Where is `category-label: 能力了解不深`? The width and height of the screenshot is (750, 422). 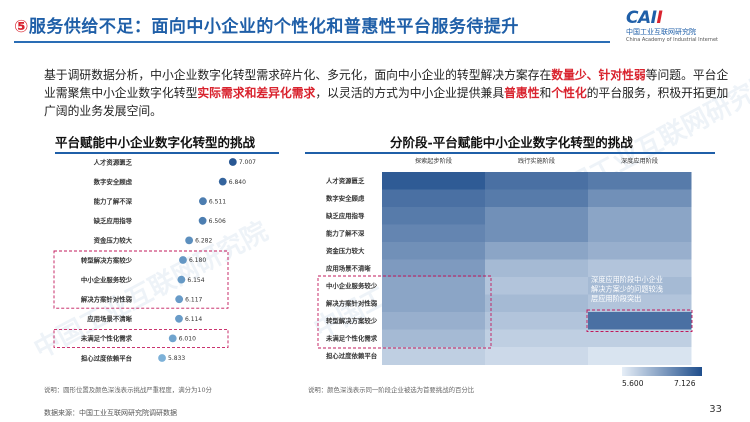 category-label: 能力了解不深 is located at coordinates (113, 201).